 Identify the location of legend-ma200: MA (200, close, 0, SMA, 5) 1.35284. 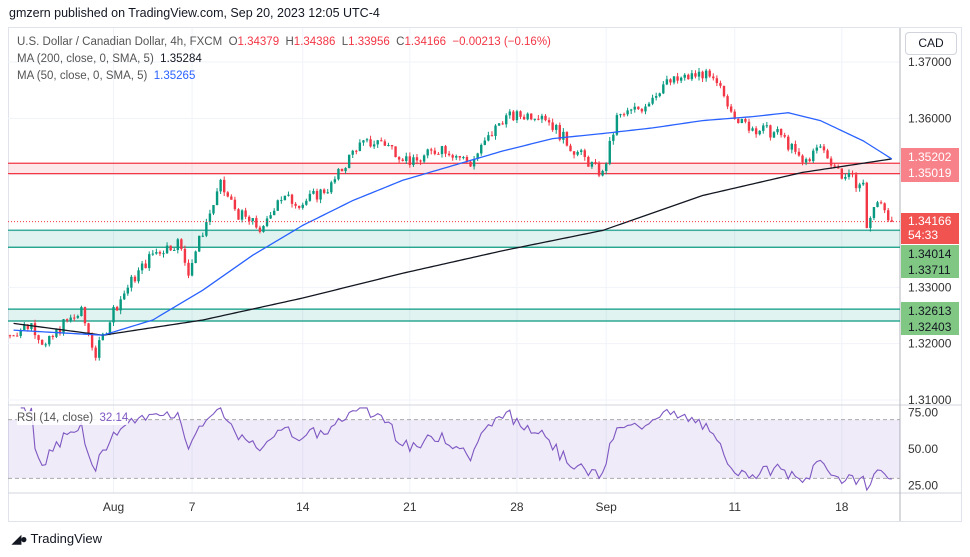
(109, 59).